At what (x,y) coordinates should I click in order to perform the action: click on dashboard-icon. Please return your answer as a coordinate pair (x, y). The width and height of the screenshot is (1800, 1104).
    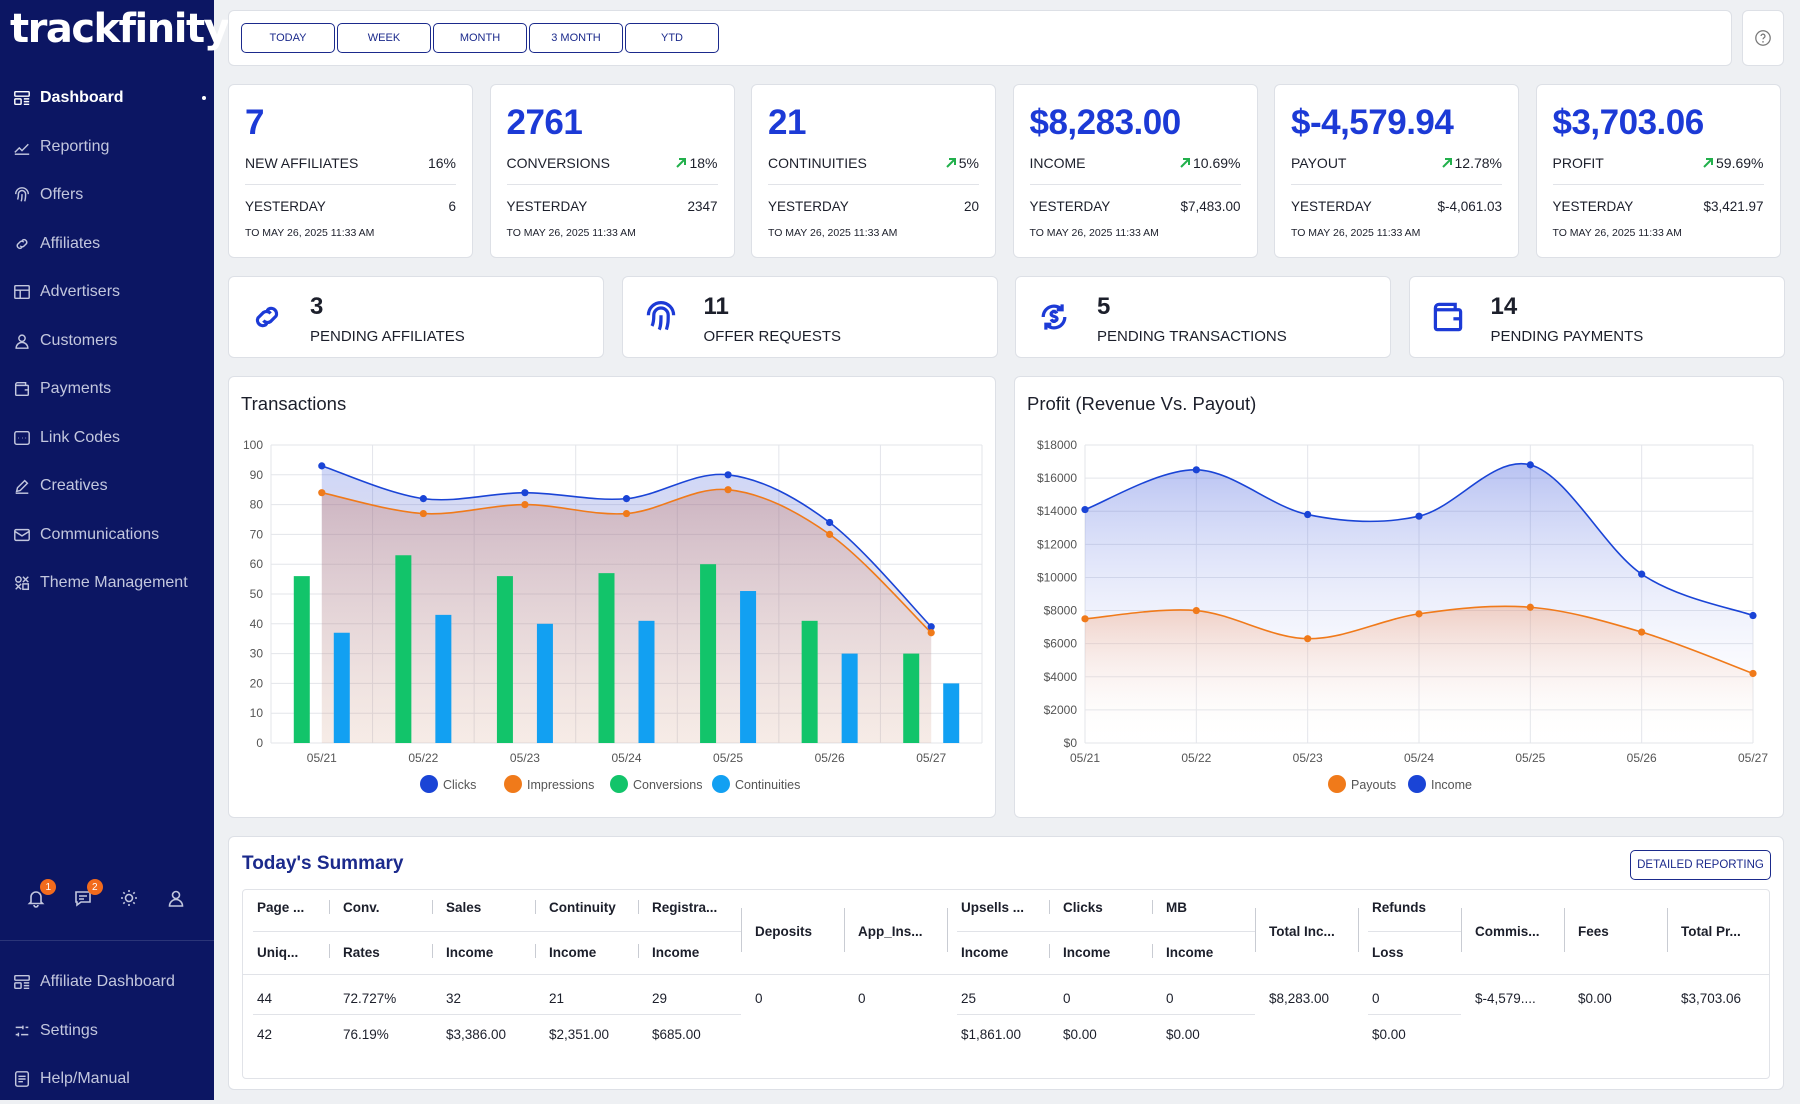
    Looking at the image, I should click on (22, 98).